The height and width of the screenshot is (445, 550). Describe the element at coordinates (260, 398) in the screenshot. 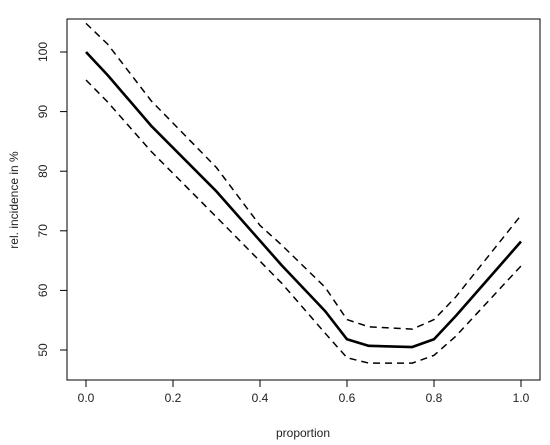

I see `x-tick-label: 0.4` at that location.